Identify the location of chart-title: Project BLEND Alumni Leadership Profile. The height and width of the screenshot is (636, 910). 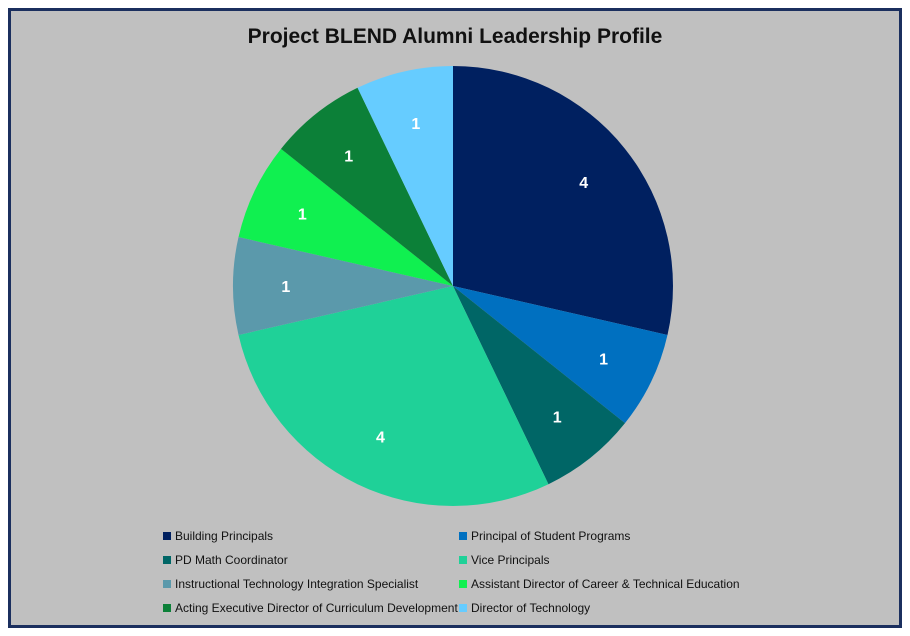
(455, 36).